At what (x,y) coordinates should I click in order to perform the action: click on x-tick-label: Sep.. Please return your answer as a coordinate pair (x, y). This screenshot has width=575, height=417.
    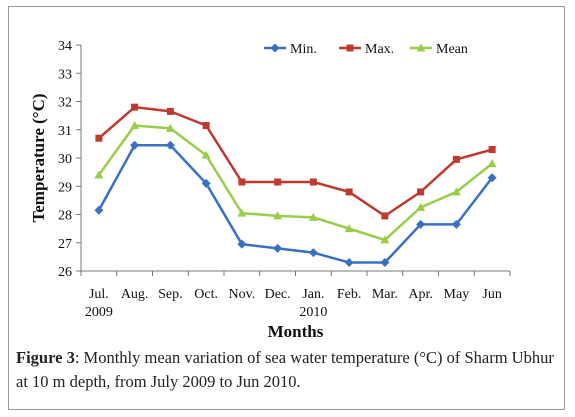
    Looking at the image, I should click on (170, 294).